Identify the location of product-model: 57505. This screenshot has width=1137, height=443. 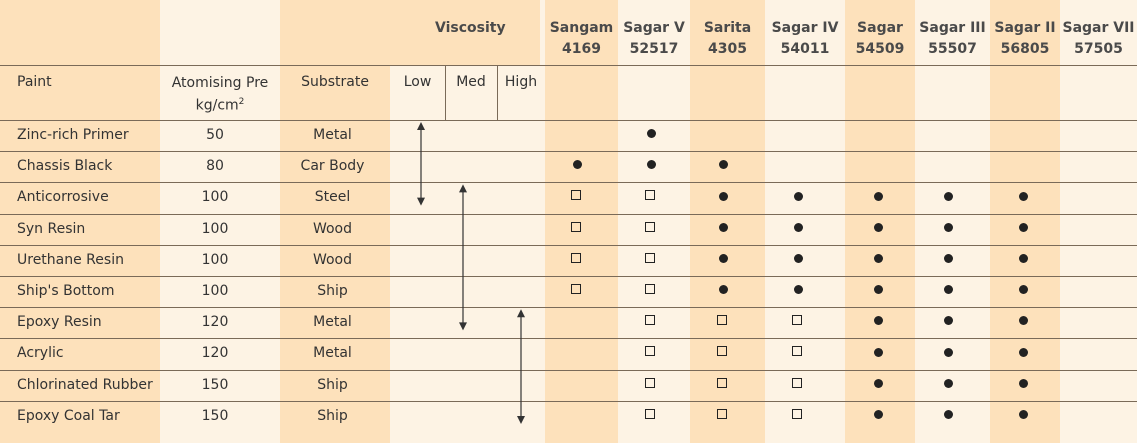
(1098, 49).